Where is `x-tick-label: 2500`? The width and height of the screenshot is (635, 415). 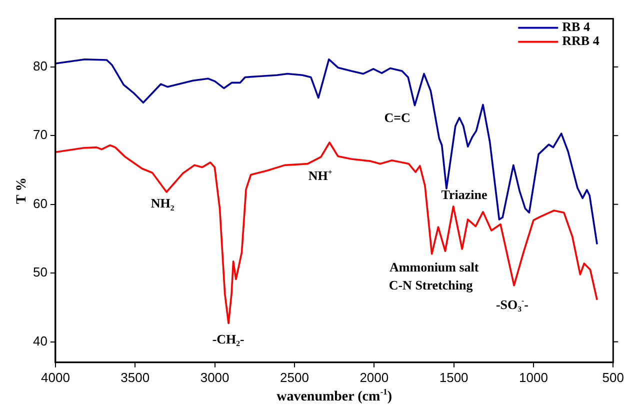 x-tick-label: 2500 is located at coordinates (294, 377).